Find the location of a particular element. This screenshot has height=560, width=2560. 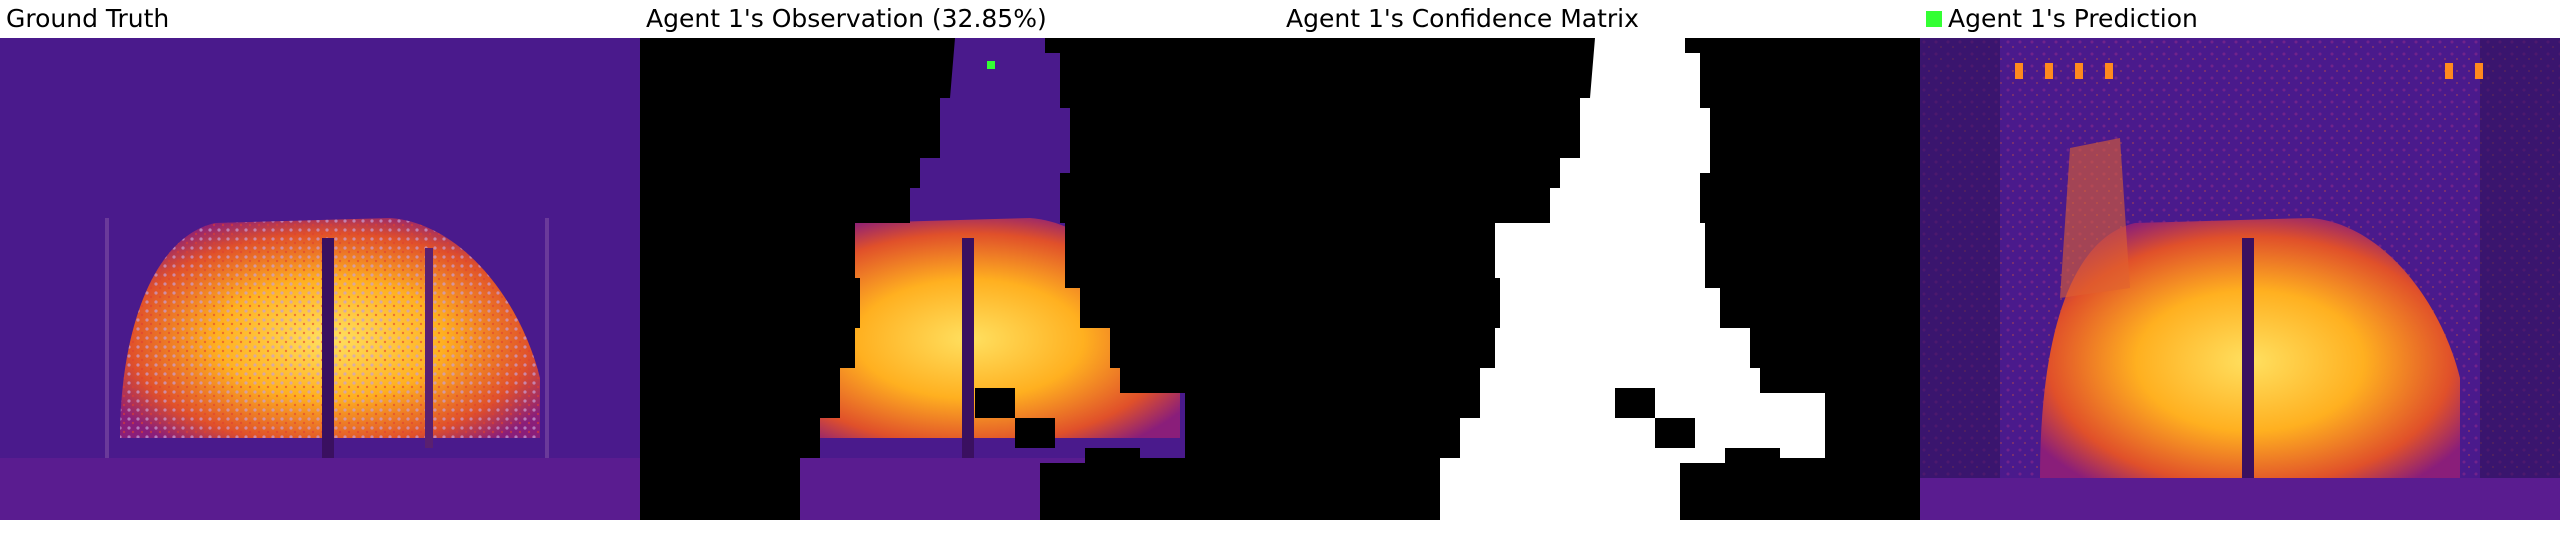

panel-title-ground-truth: Ground Truth is located at coordinates (88, 18).